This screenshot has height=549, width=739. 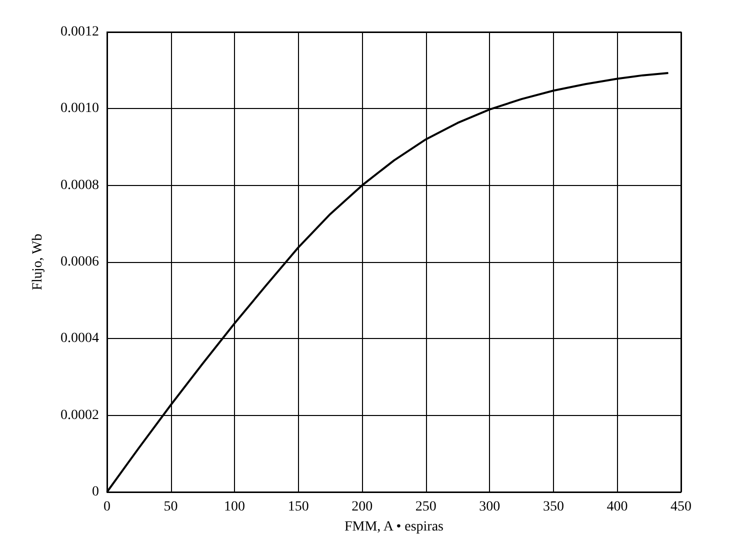 What do you see at coordinates (681, 507) in the screenshot?
I see `x-tick-label: 450` at bounding box center [681, 507].